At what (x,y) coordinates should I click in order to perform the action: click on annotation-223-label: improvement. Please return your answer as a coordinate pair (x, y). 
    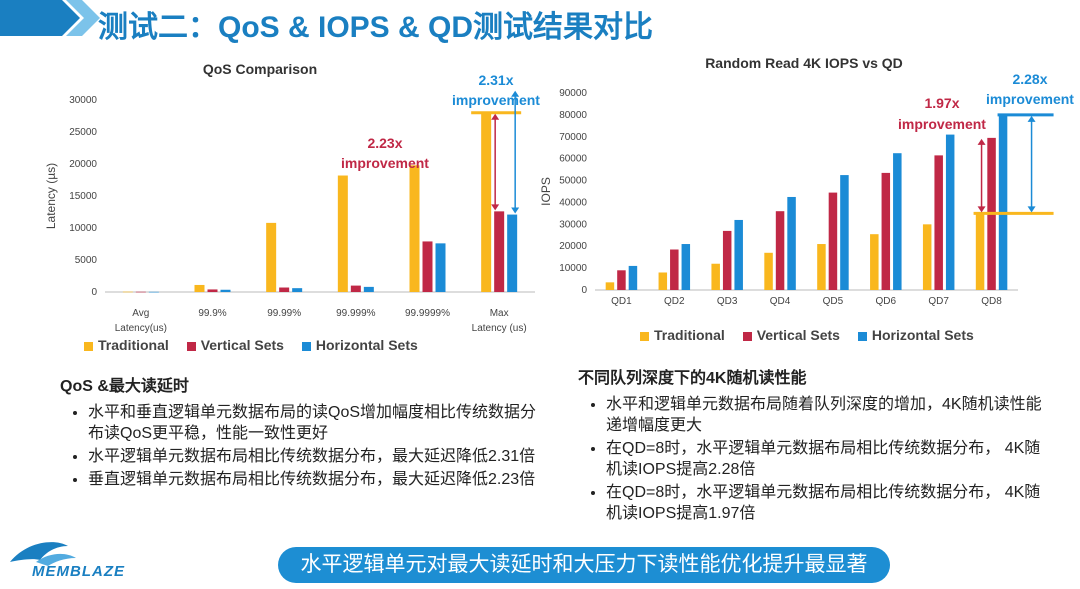
    Looking at the image, I should click on (385, 163).